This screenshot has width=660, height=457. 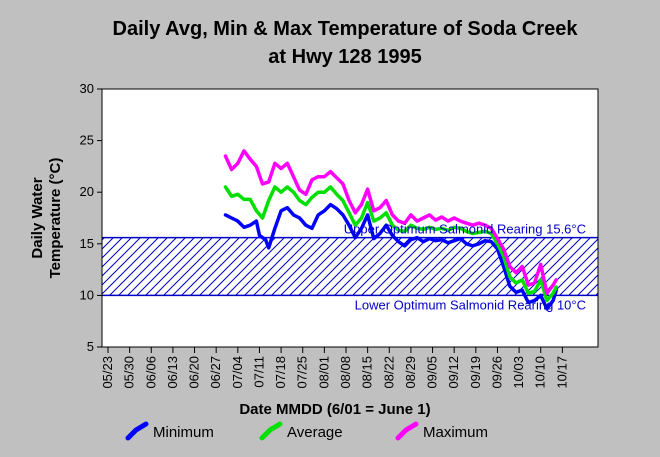 What do you see at coordinates (407, 431) in the screenshot?
I see `legend-swatch-maximum` at bounding box center [407, 431].